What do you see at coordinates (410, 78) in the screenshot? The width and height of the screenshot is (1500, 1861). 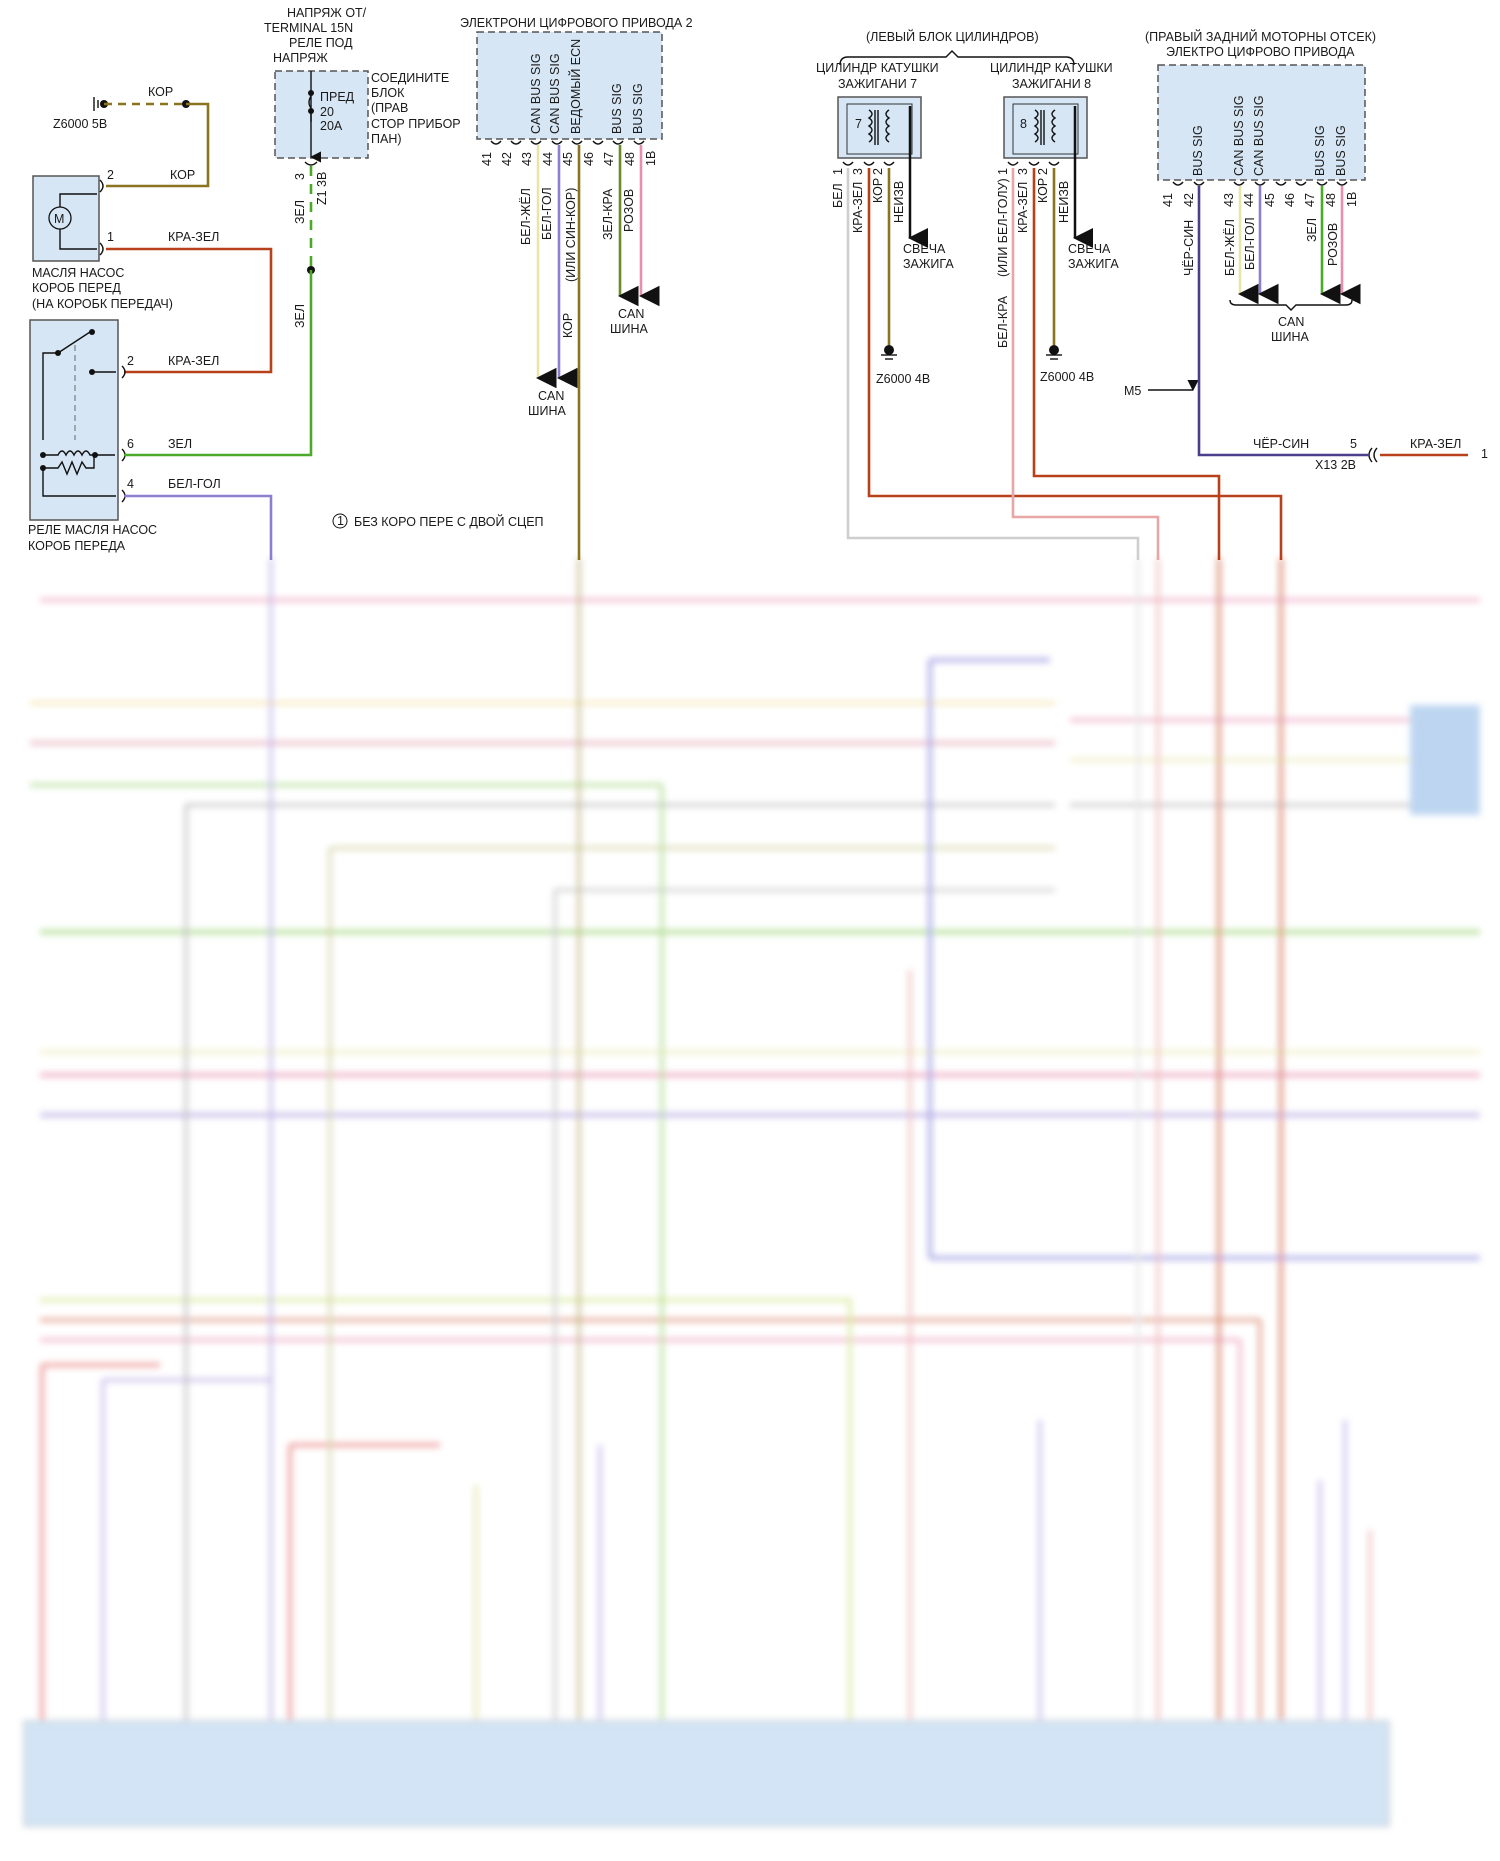 I see `component-label: СОЕДИНИТЕ` at bounding box center [410, 78].